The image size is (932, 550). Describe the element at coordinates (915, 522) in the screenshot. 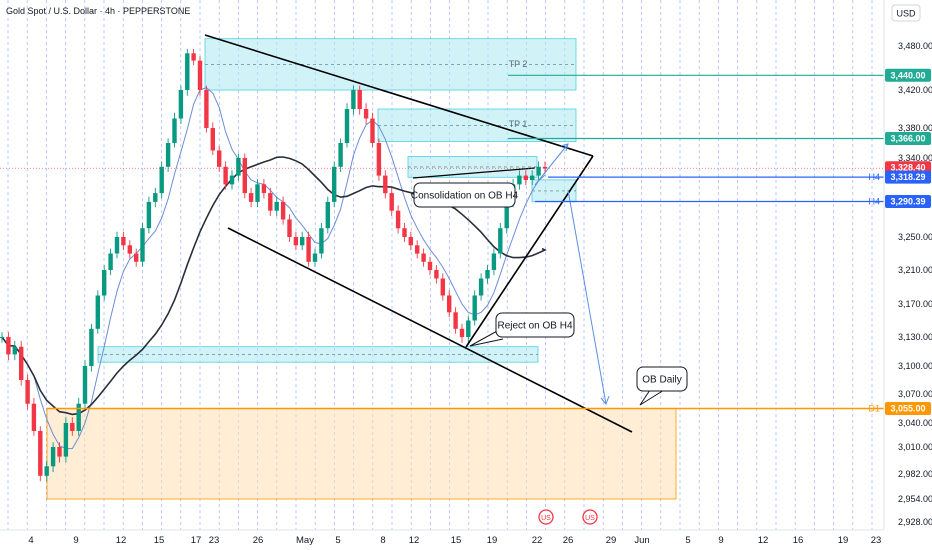

I see `y-tick-label: 2,928.00` at that location.